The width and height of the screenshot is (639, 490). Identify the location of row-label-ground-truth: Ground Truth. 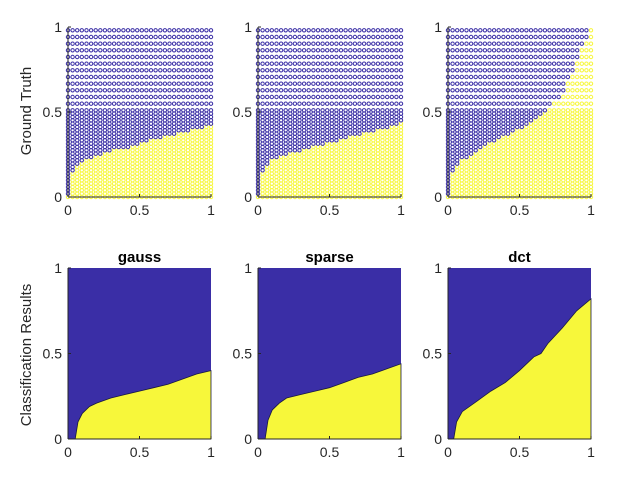
(26, 111).